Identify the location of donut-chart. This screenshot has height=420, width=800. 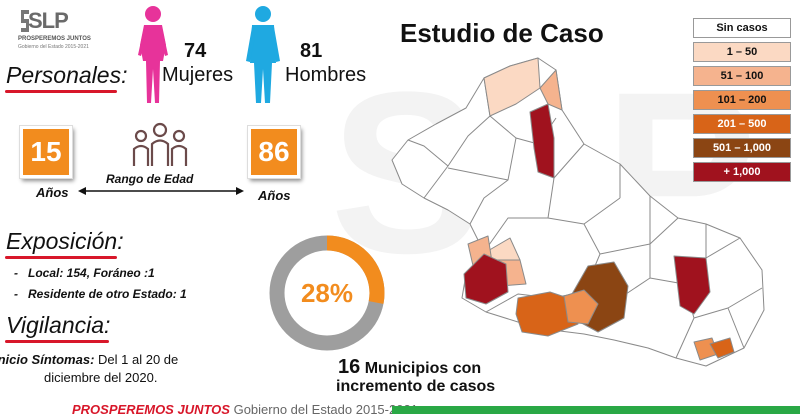
(327, 293).